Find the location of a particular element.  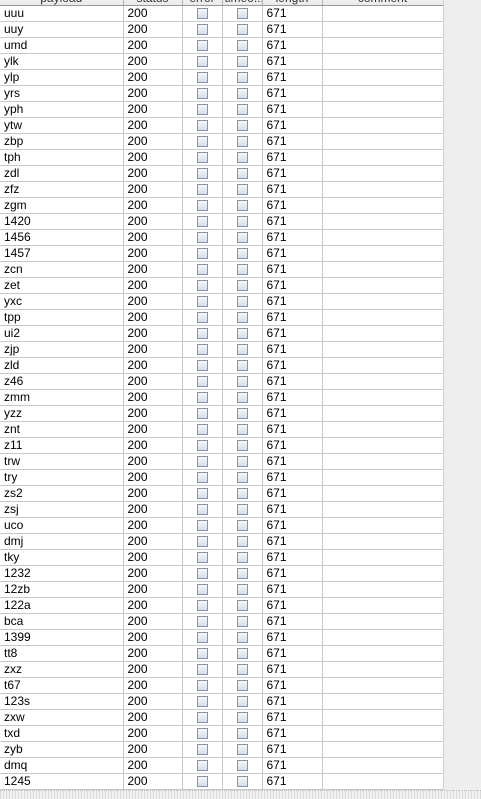

table-row: zbp 200 671 is located at coordinates (221, 141).